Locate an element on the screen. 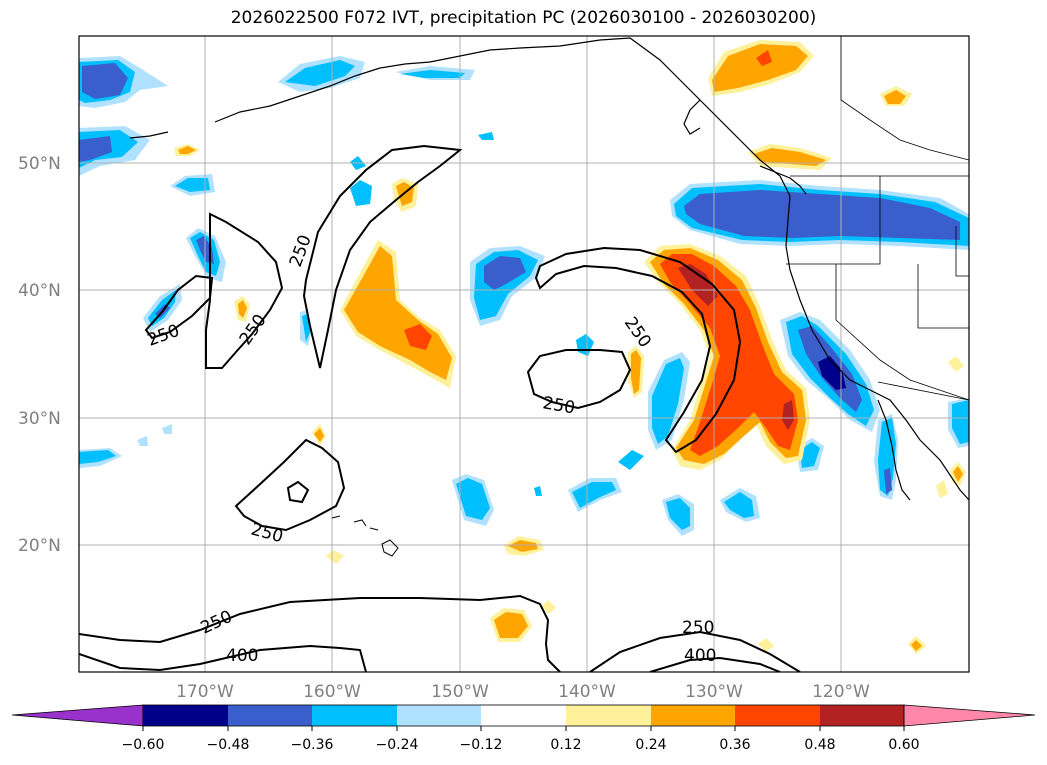  contour-250-arc is located at coordinates (638, 350).